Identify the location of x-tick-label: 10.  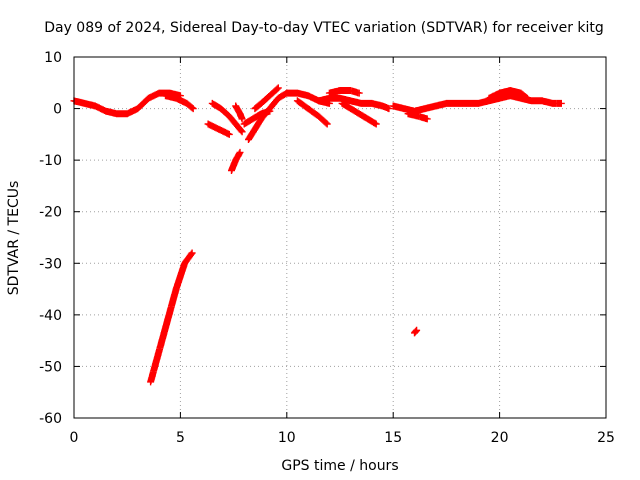
(287, 438).